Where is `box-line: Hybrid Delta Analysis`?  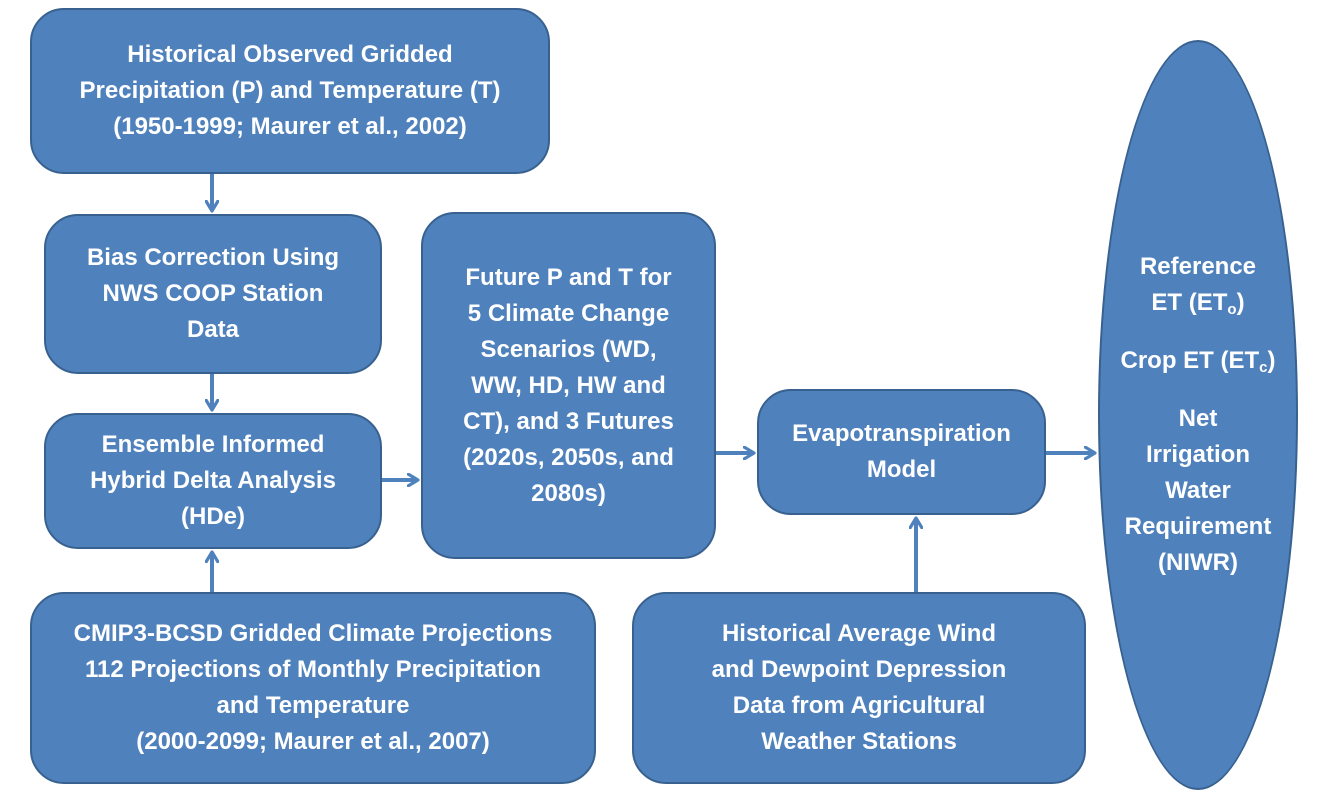
box-line: Hybrid Delta Analysis is located at coordinates (213, 480).